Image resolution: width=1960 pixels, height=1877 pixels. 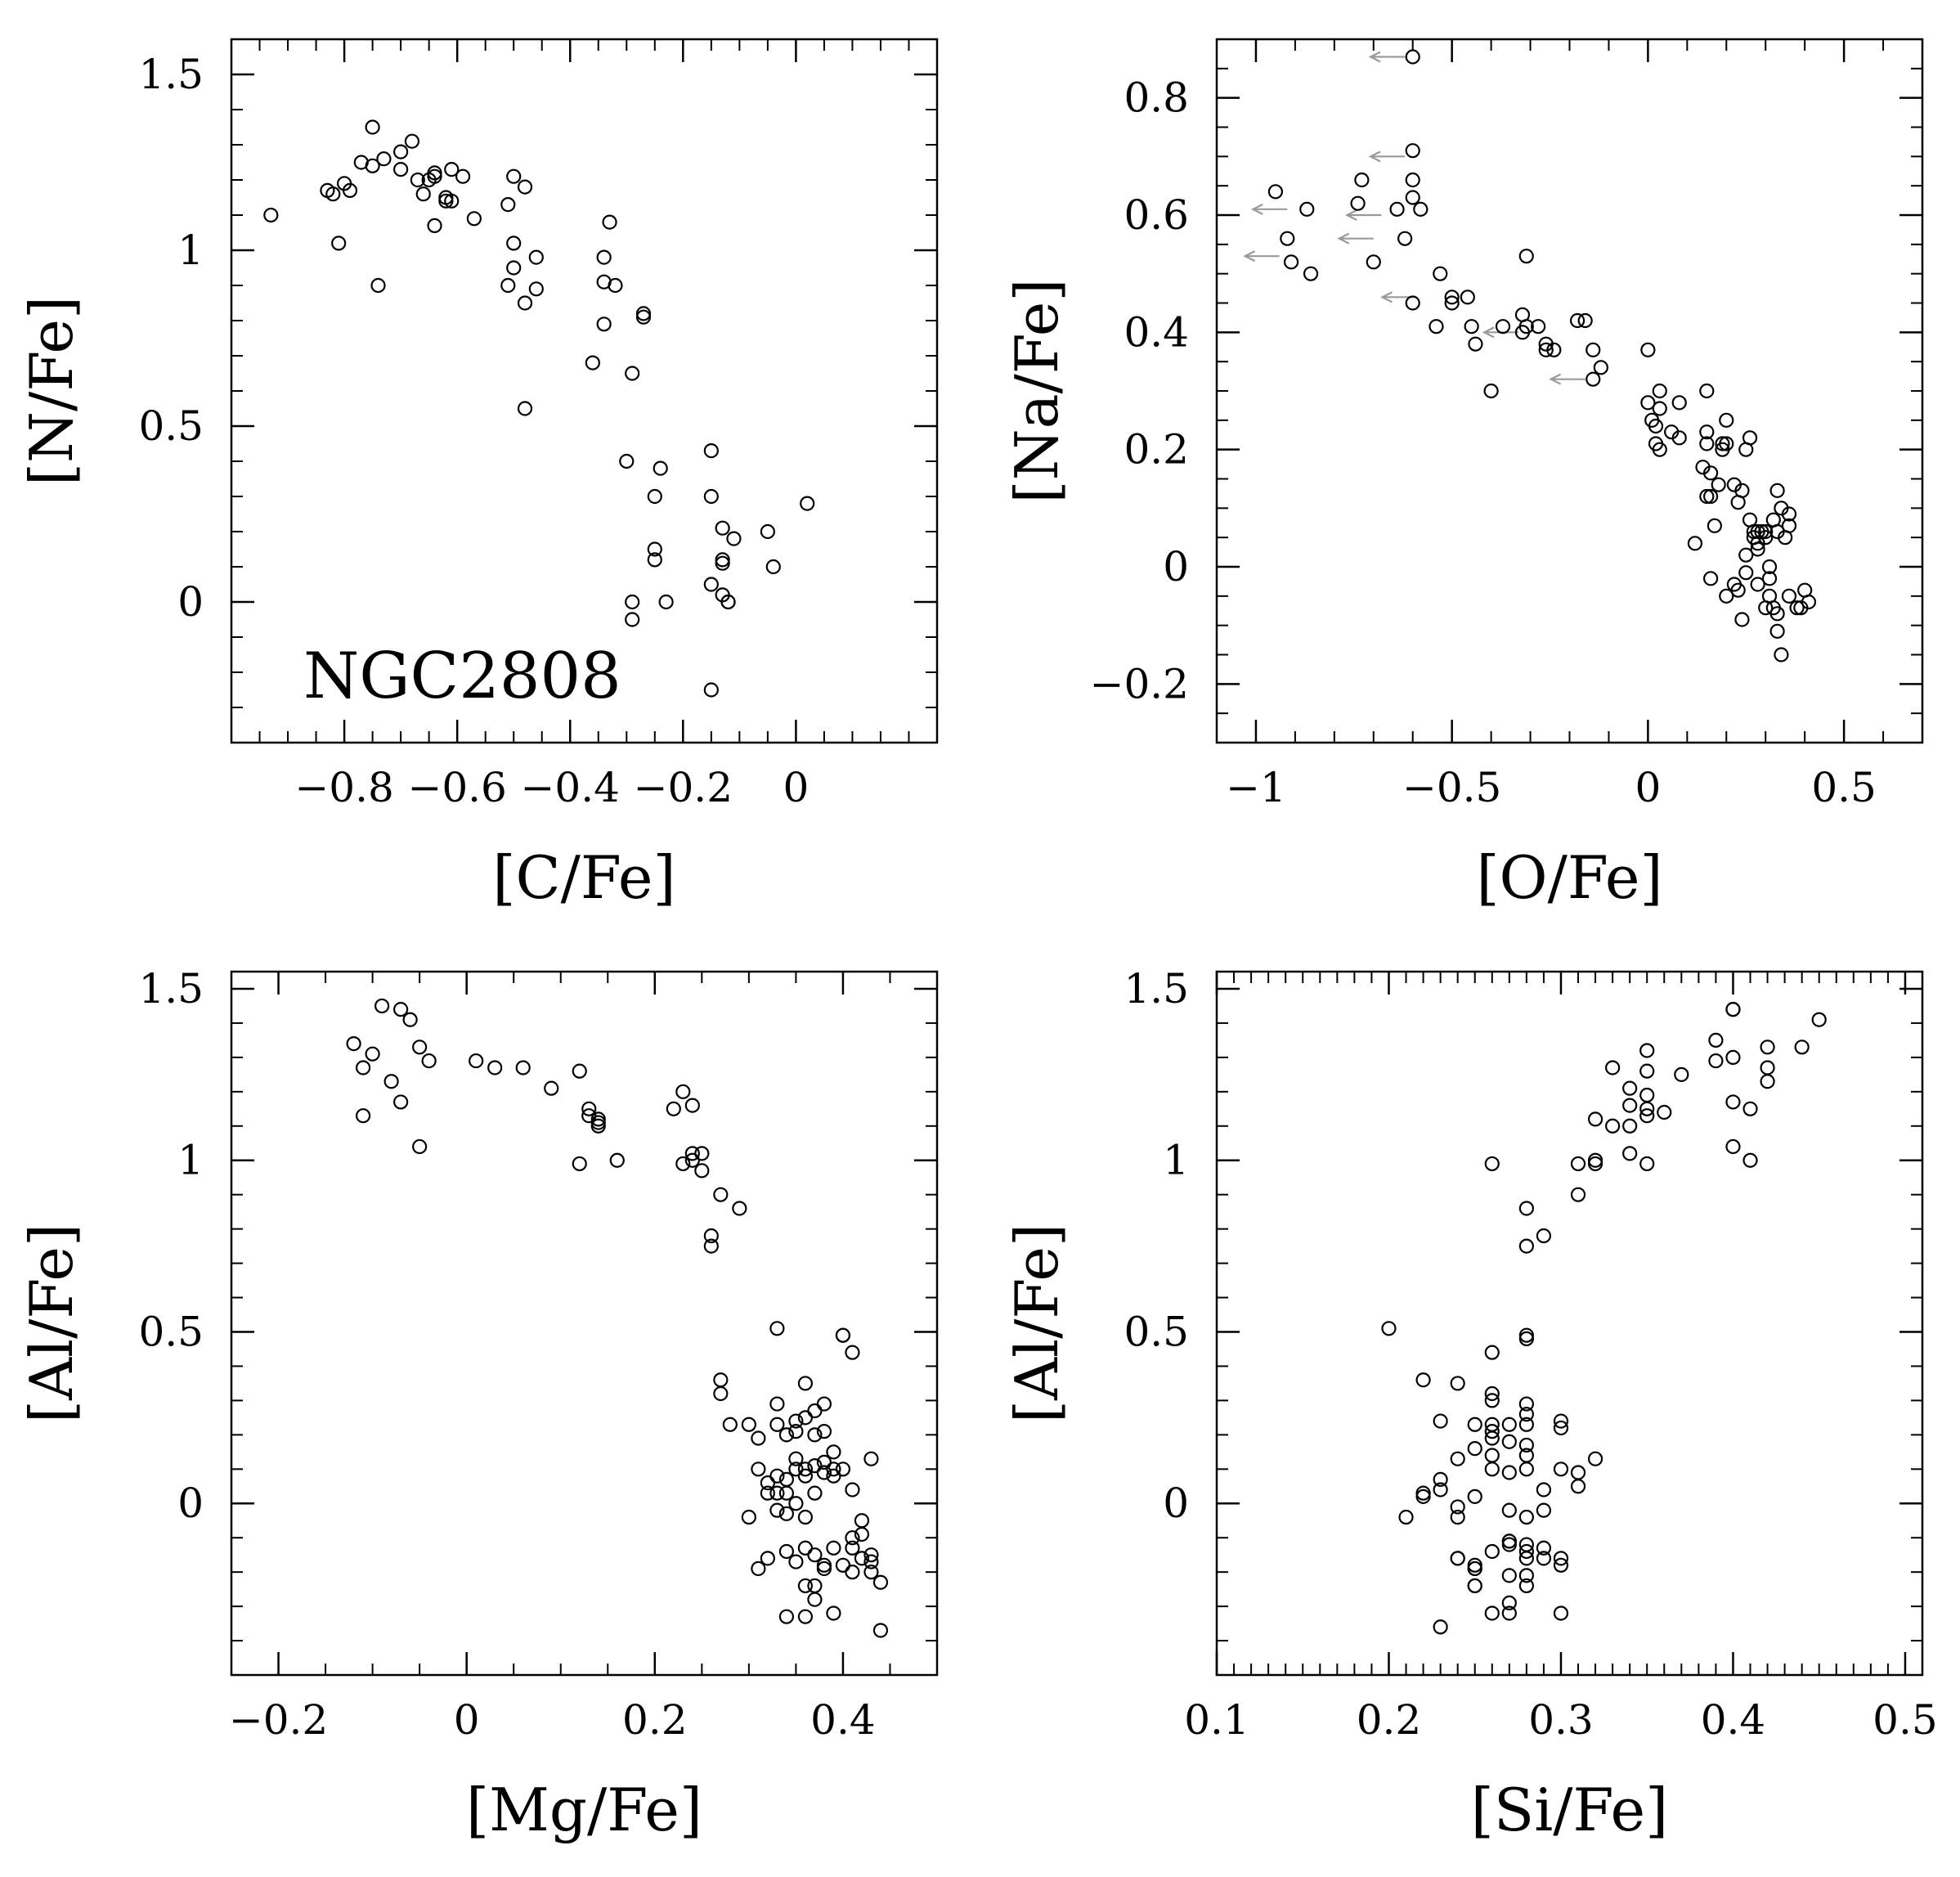 What do you see at coordinates (1216, 1720) in the screenshot?
I see `x-tick-label: 0.1` at bounding box center [1216, 1720].